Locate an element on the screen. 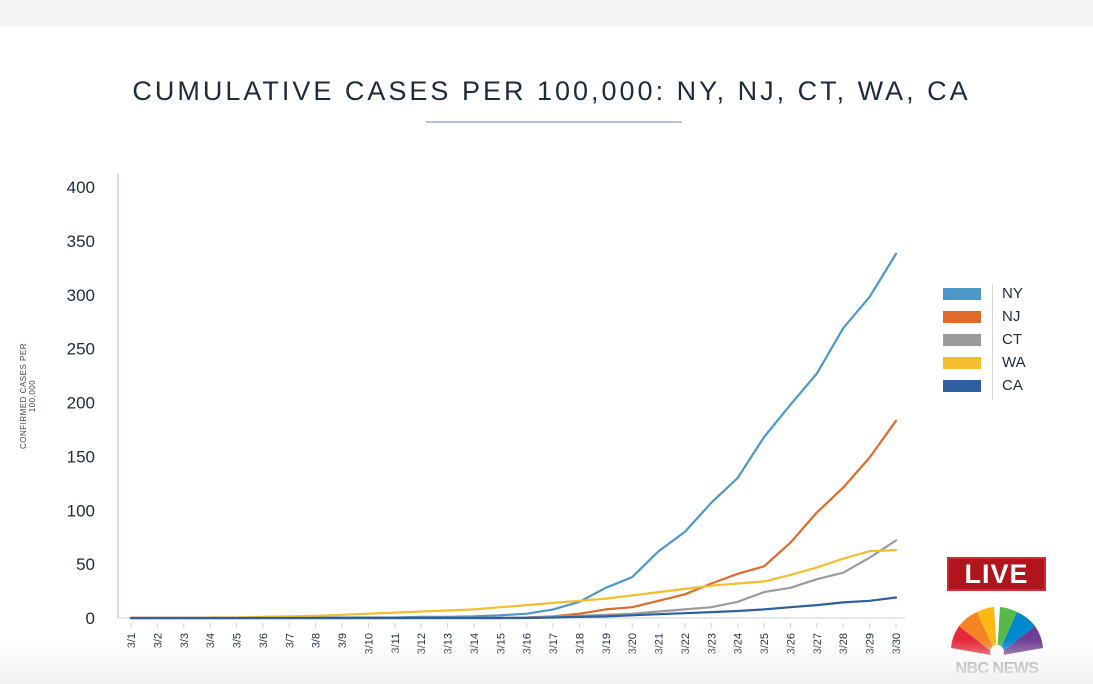 The width and height of the screenshot is (1093, 684). x-tick-label: 3/7 is located at coordinates (290, 640).